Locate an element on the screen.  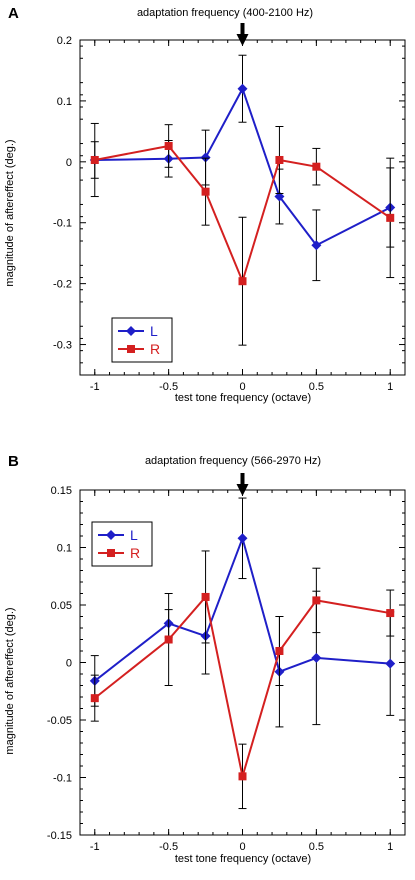
panel-a-ytick-label: -0.2 is located at coordinates (62, 285).